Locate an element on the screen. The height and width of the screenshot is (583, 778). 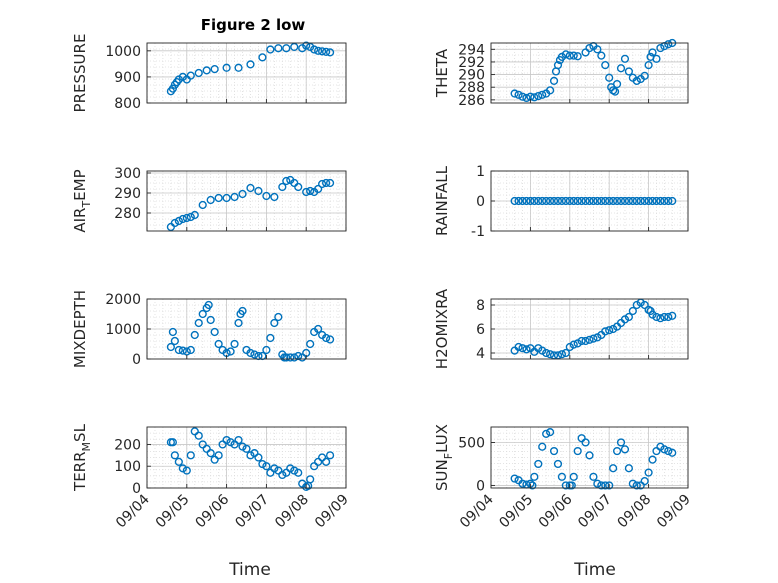
x-axis-label-left: Time is located at coordinates (249, 570).